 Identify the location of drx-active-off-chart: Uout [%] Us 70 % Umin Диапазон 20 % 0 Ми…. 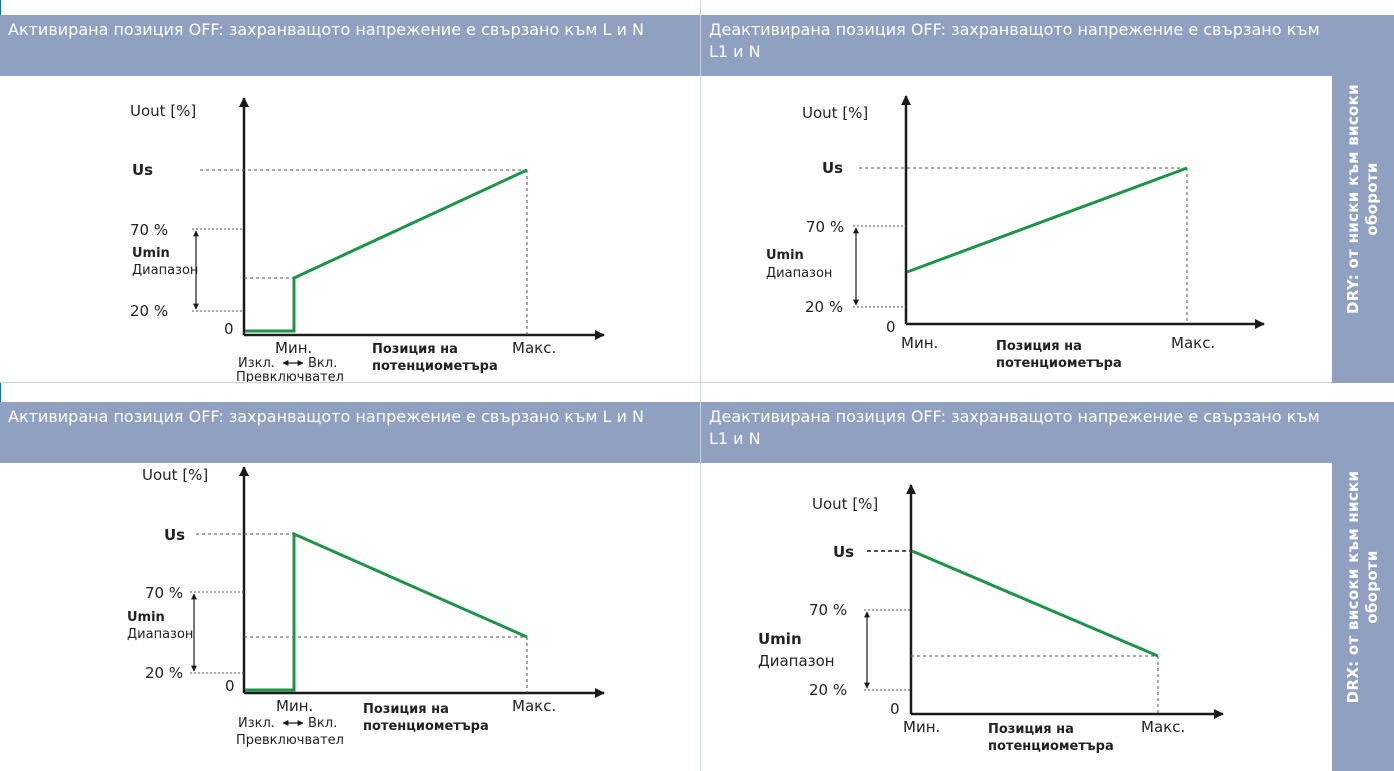
(366, 607).